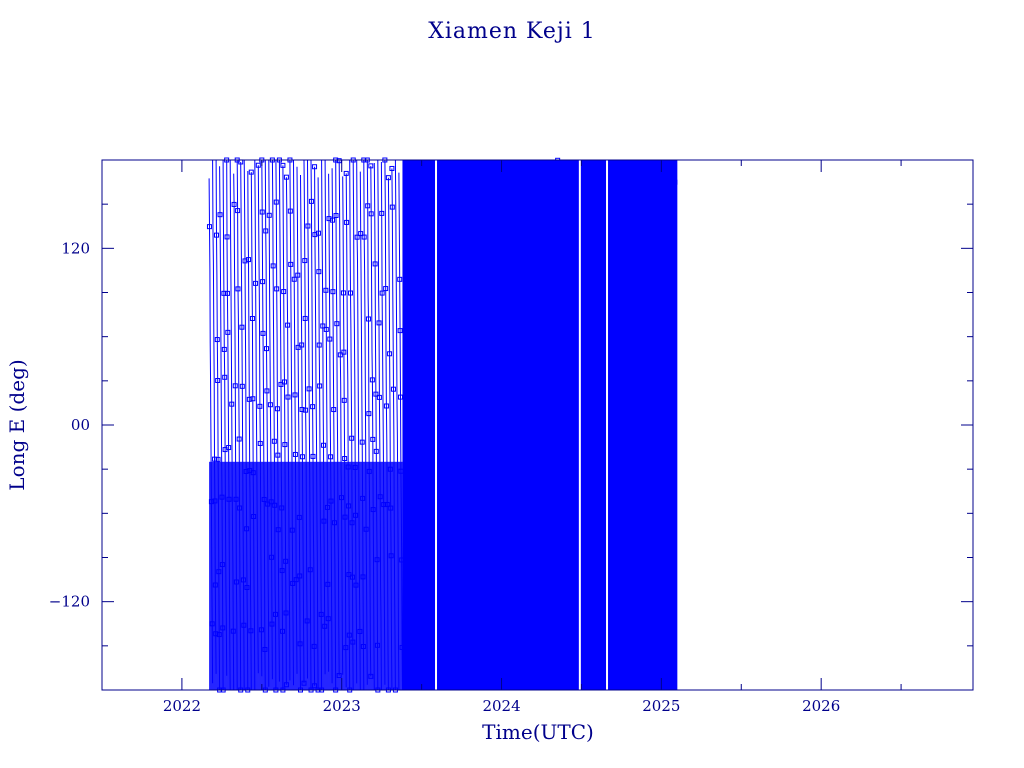 This screenshot has height=768, width=1024. What do you see at coordinates (512, 31) in the screenshot?
I see `chart-title: Xiamen Keji 1` at bounding box center [512, 31].